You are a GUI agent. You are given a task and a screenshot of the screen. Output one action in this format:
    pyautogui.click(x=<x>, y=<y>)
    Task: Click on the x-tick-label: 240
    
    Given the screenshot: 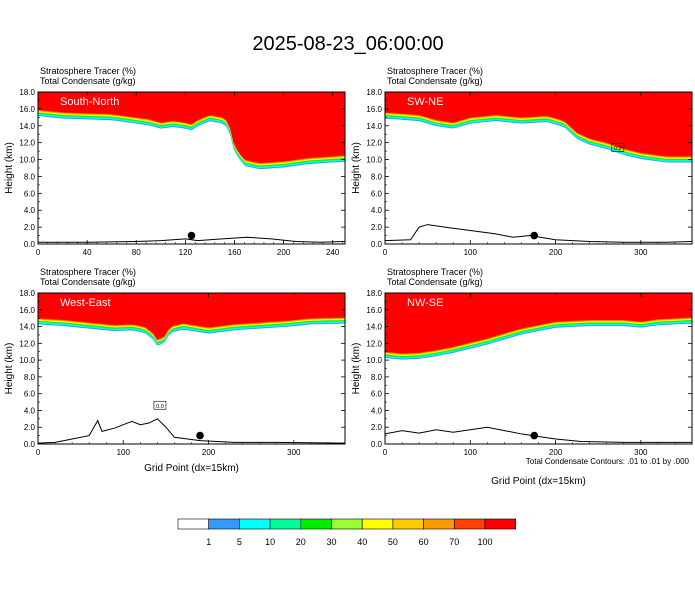 What is the action you would take?
    pyautogui.click(x=333, y=252)
    